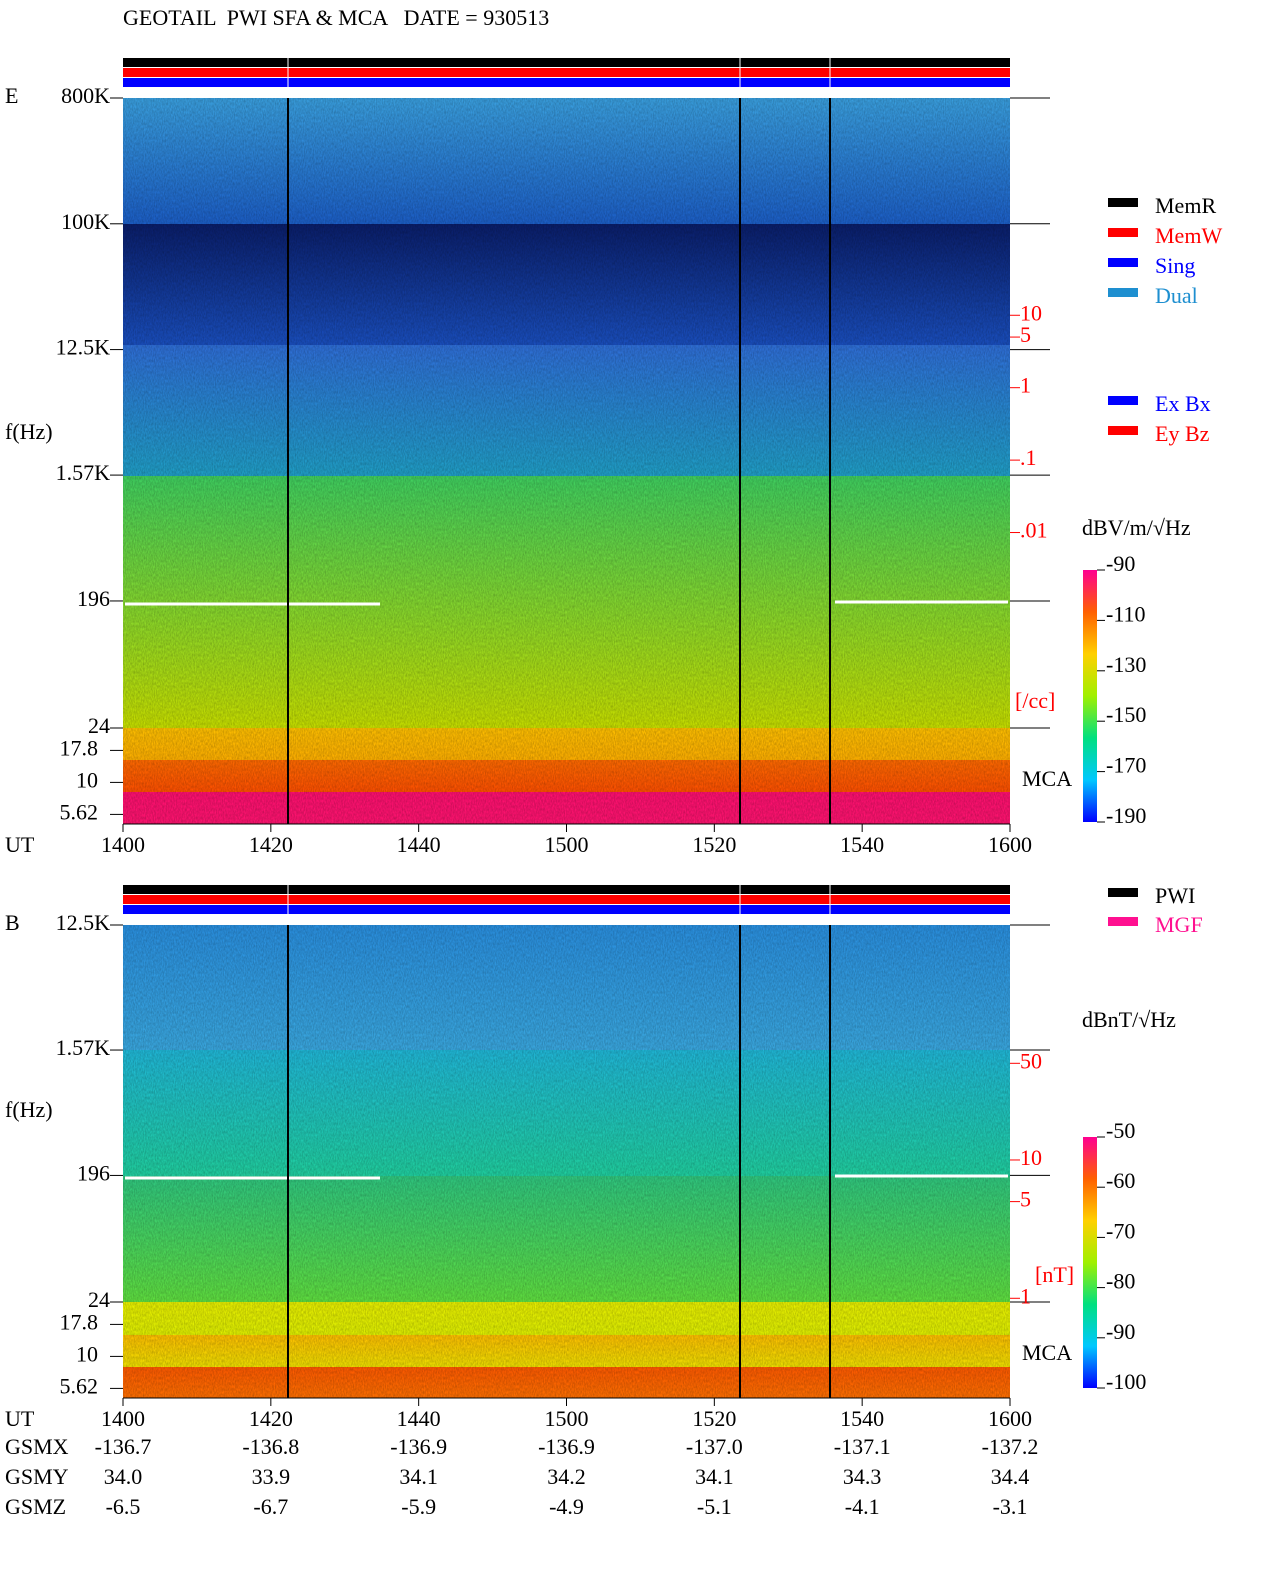 The width and height of the screenshot is (1280, 1593). Describe the element at coordinates (123, 1446) in the screenshot. I see `ephemeris-value: -136.7` at that location.